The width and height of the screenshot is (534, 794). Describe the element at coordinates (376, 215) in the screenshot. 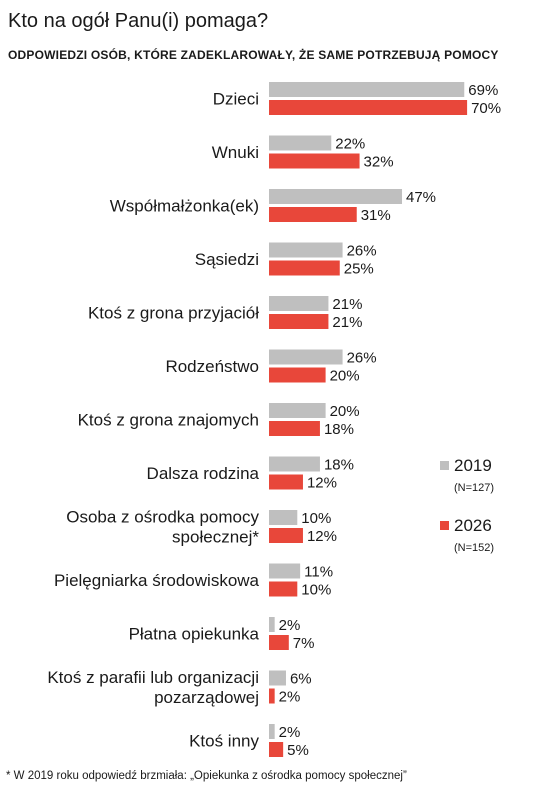

I see `data-label-2026: 31%` at that location.